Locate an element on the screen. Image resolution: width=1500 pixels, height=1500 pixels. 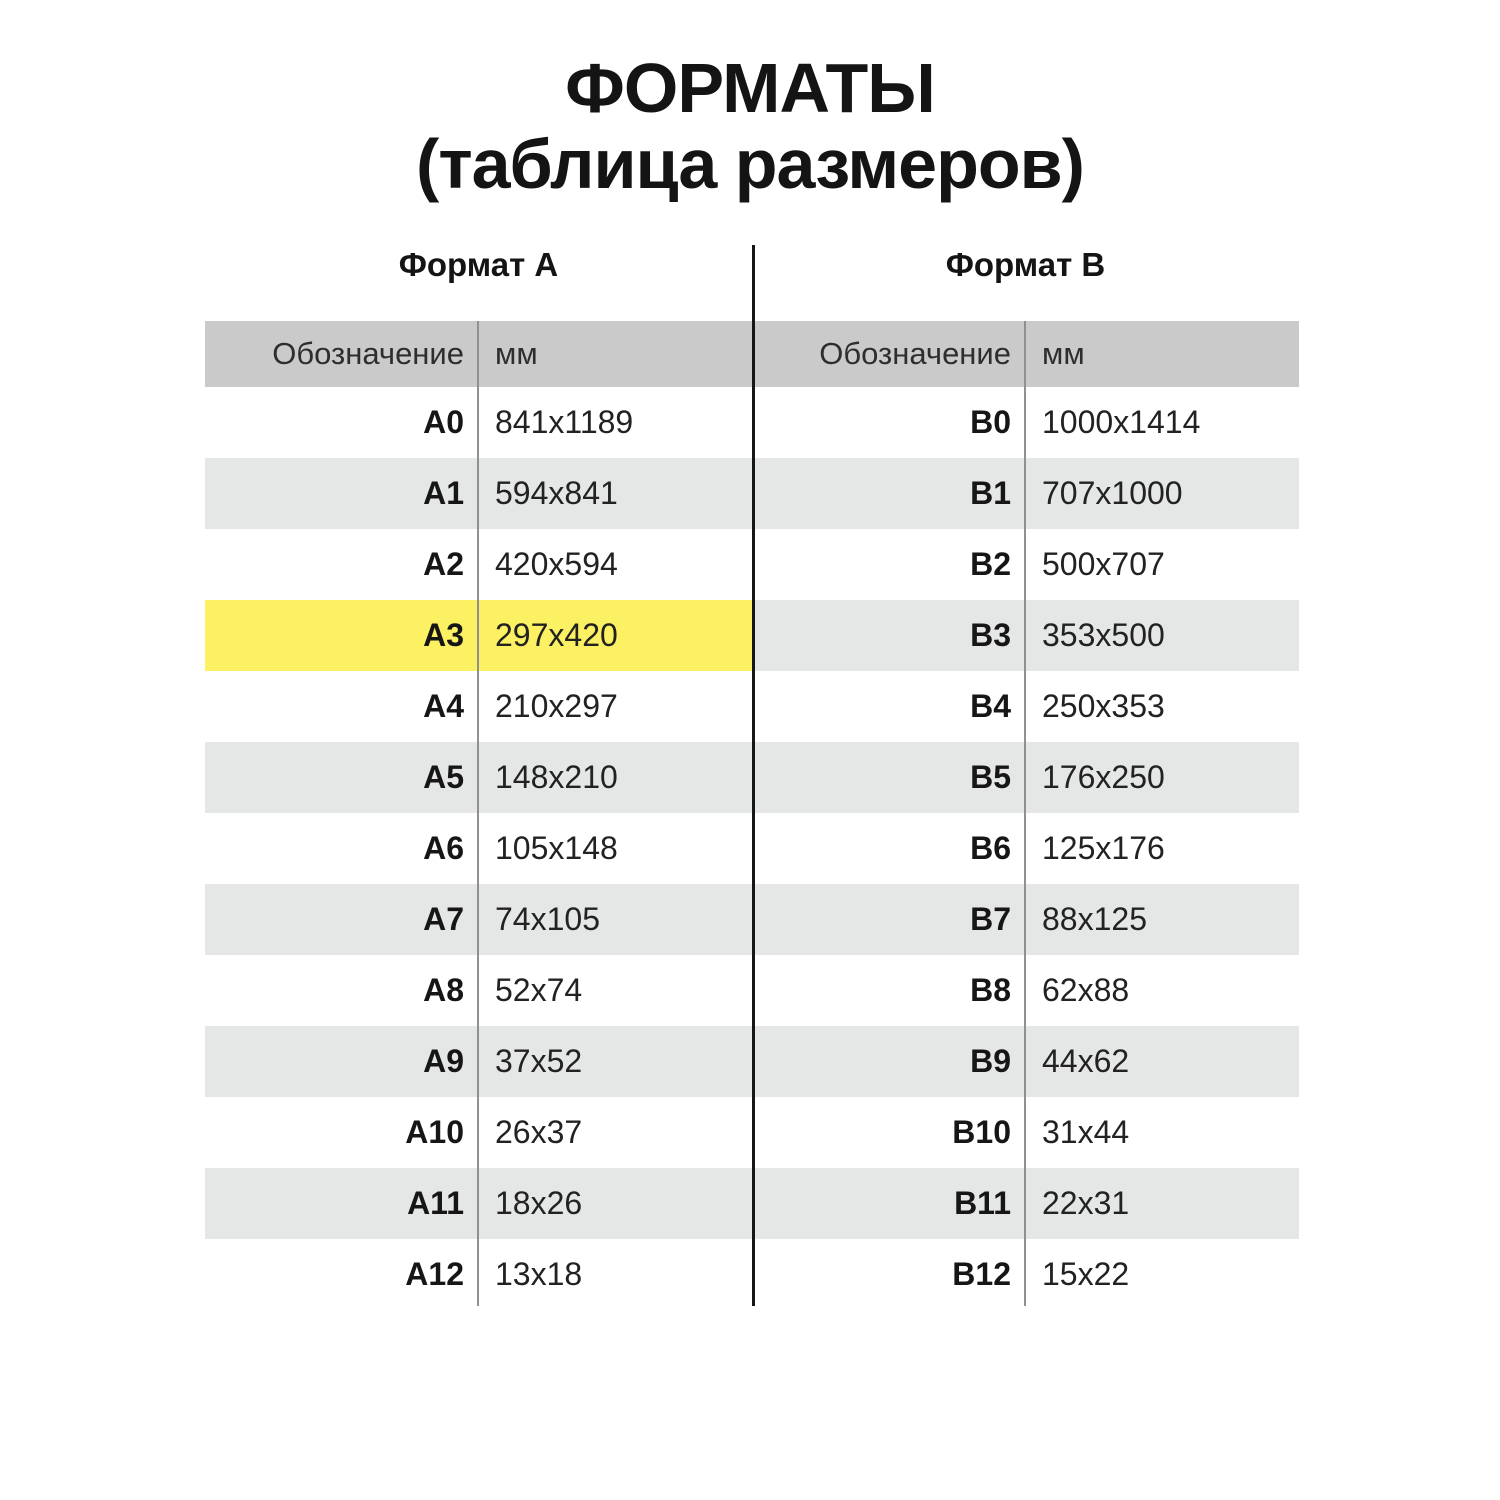
format-size-mm-cell: 176x250 is located at coordinates (1103, 777).